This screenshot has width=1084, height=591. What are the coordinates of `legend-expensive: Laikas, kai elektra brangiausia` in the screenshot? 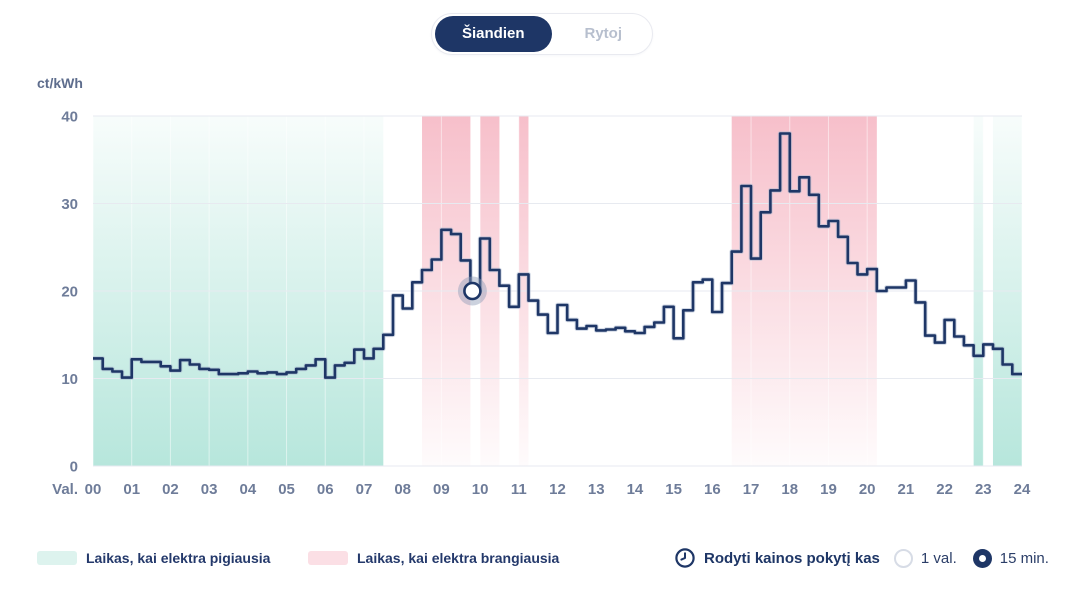 It's located at (433, 558).